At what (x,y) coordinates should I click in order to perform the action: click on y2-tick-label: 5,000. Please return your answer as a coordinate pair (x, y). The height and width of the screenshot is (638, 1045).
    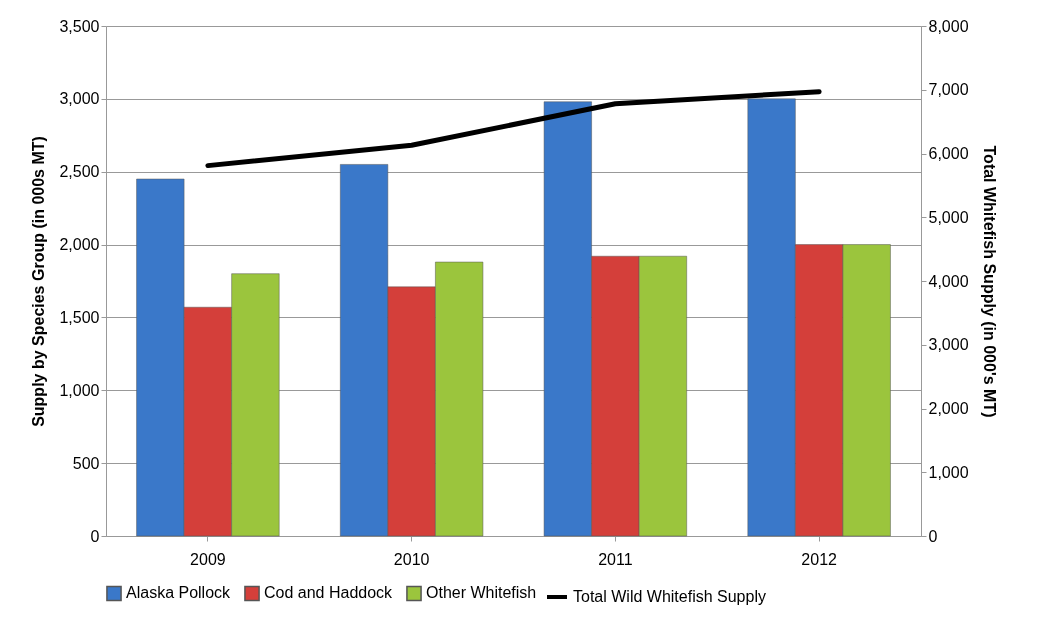
    Looking at the image, I should click on (948, 217).